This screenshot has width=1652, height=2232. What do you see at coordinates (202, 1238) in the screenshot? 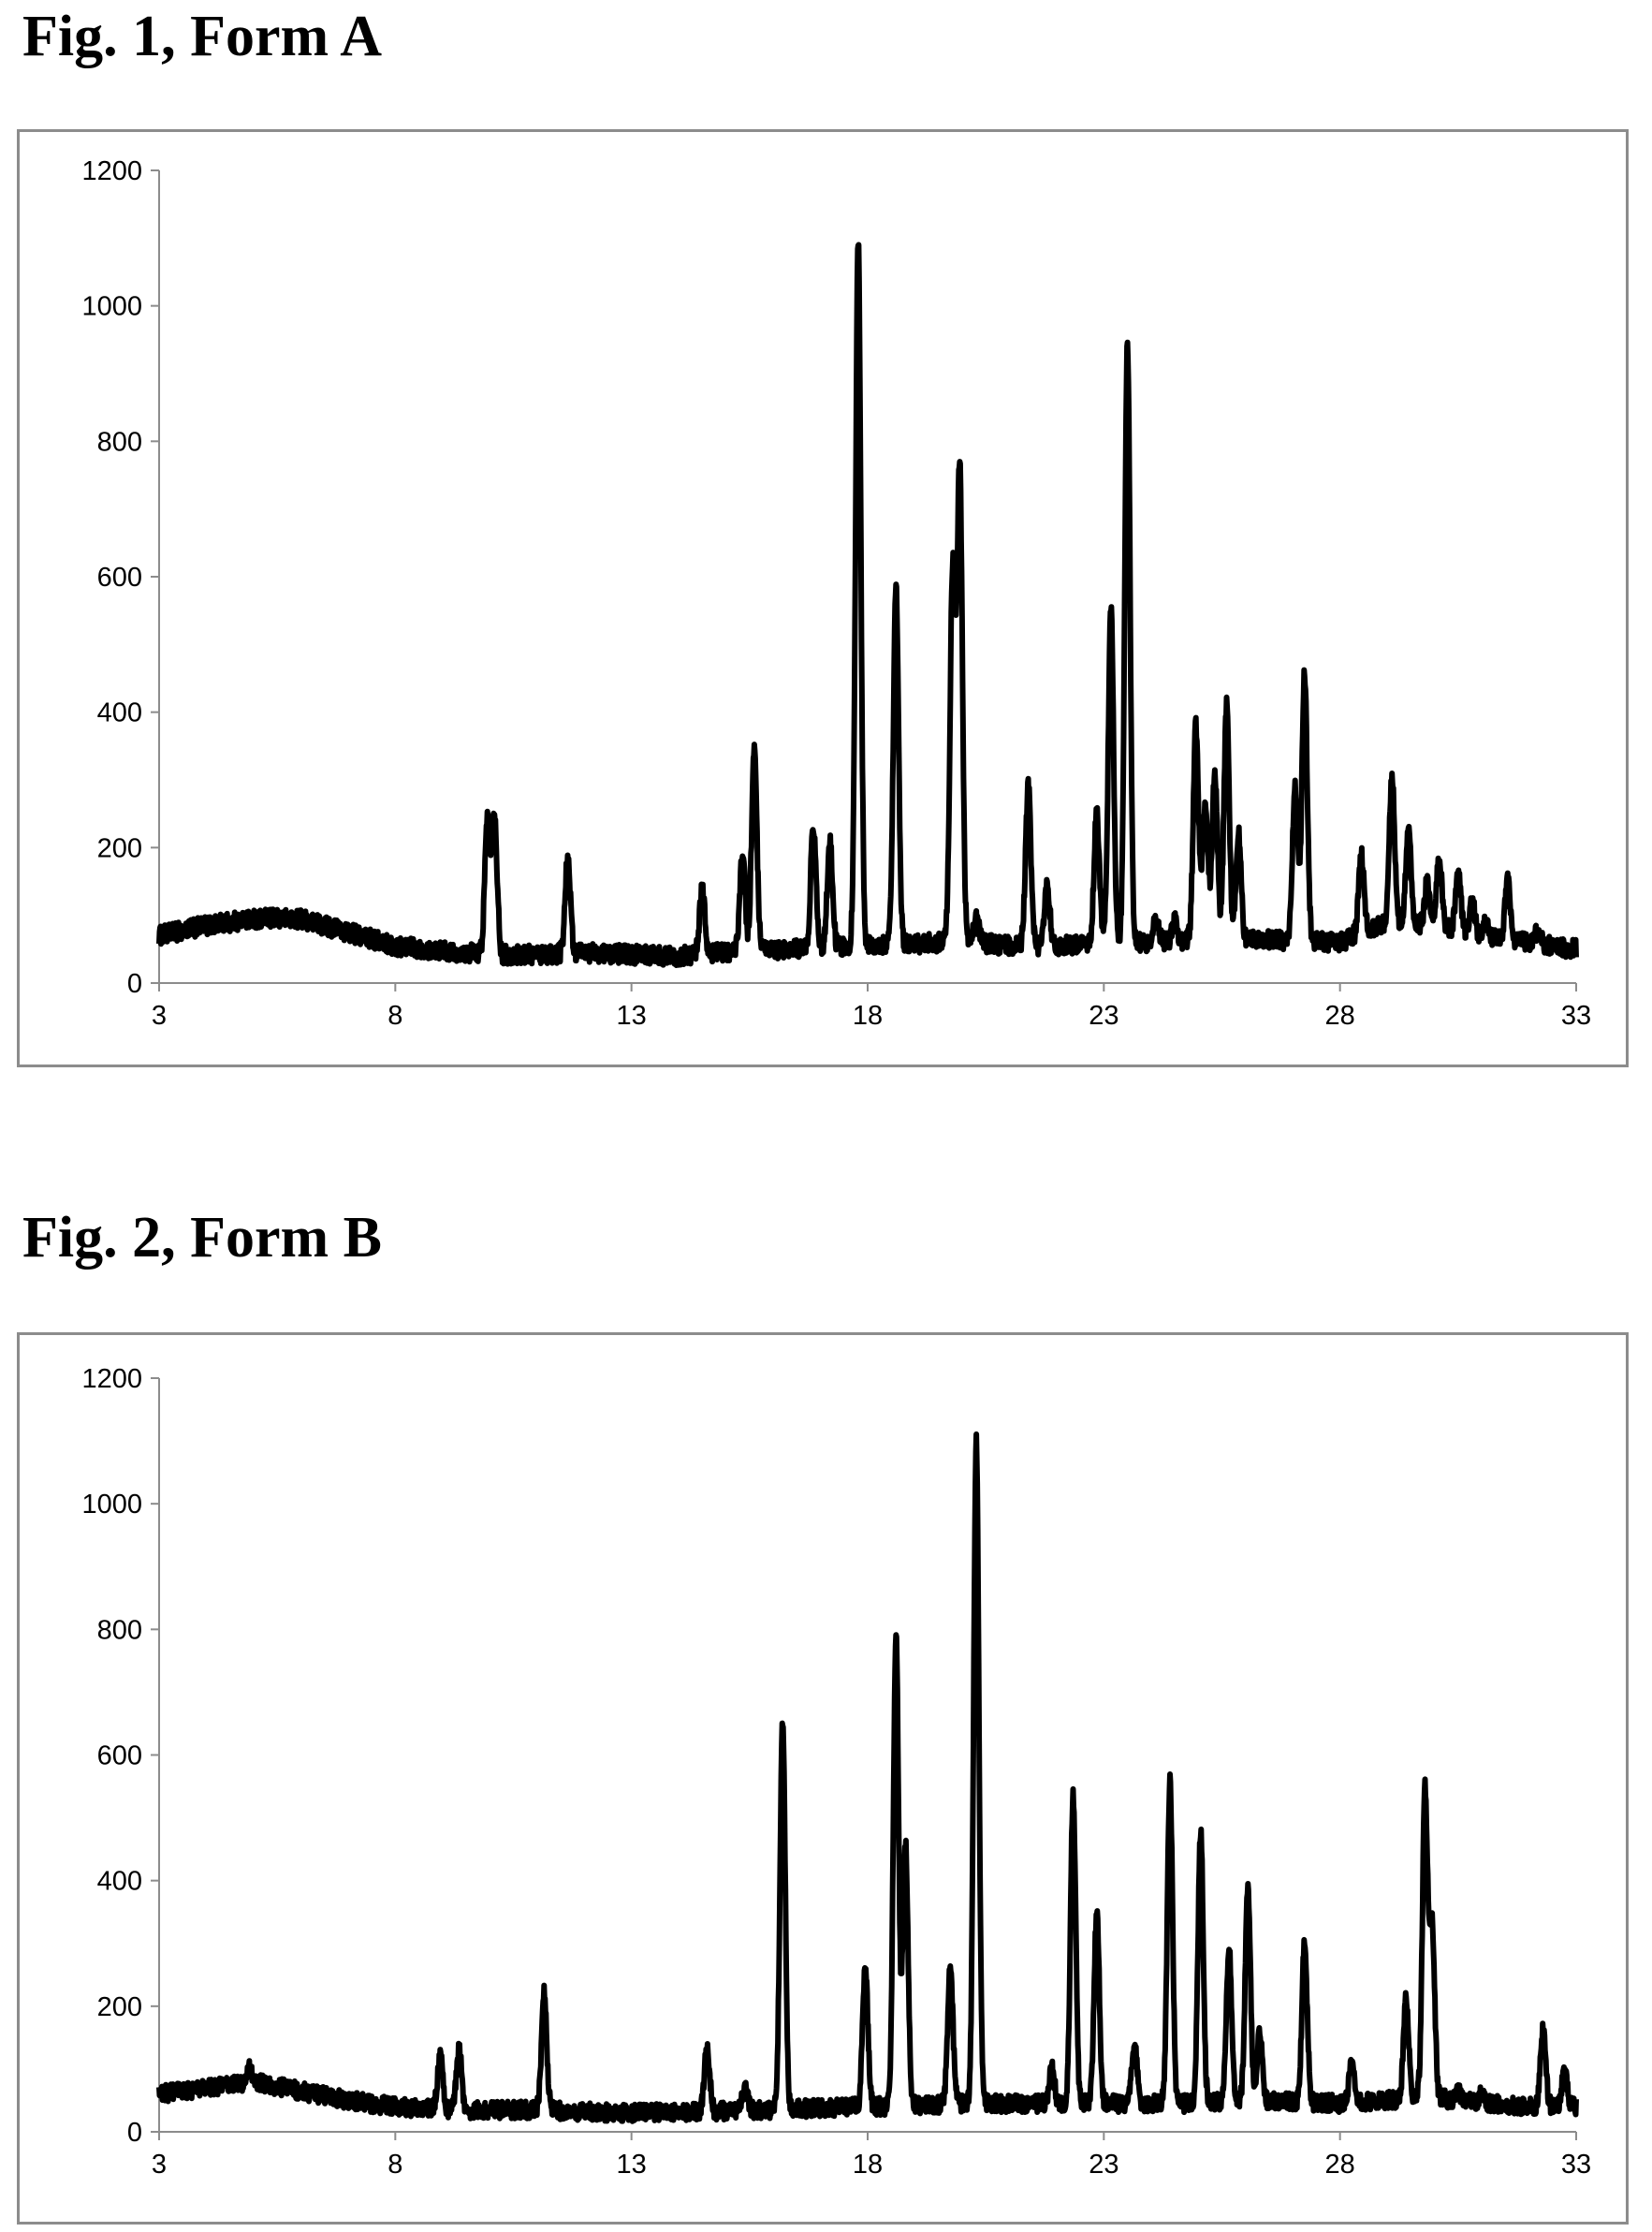
I see `figure-2-title: Fig. 2, Form B` at bounding box center [202, 1238].